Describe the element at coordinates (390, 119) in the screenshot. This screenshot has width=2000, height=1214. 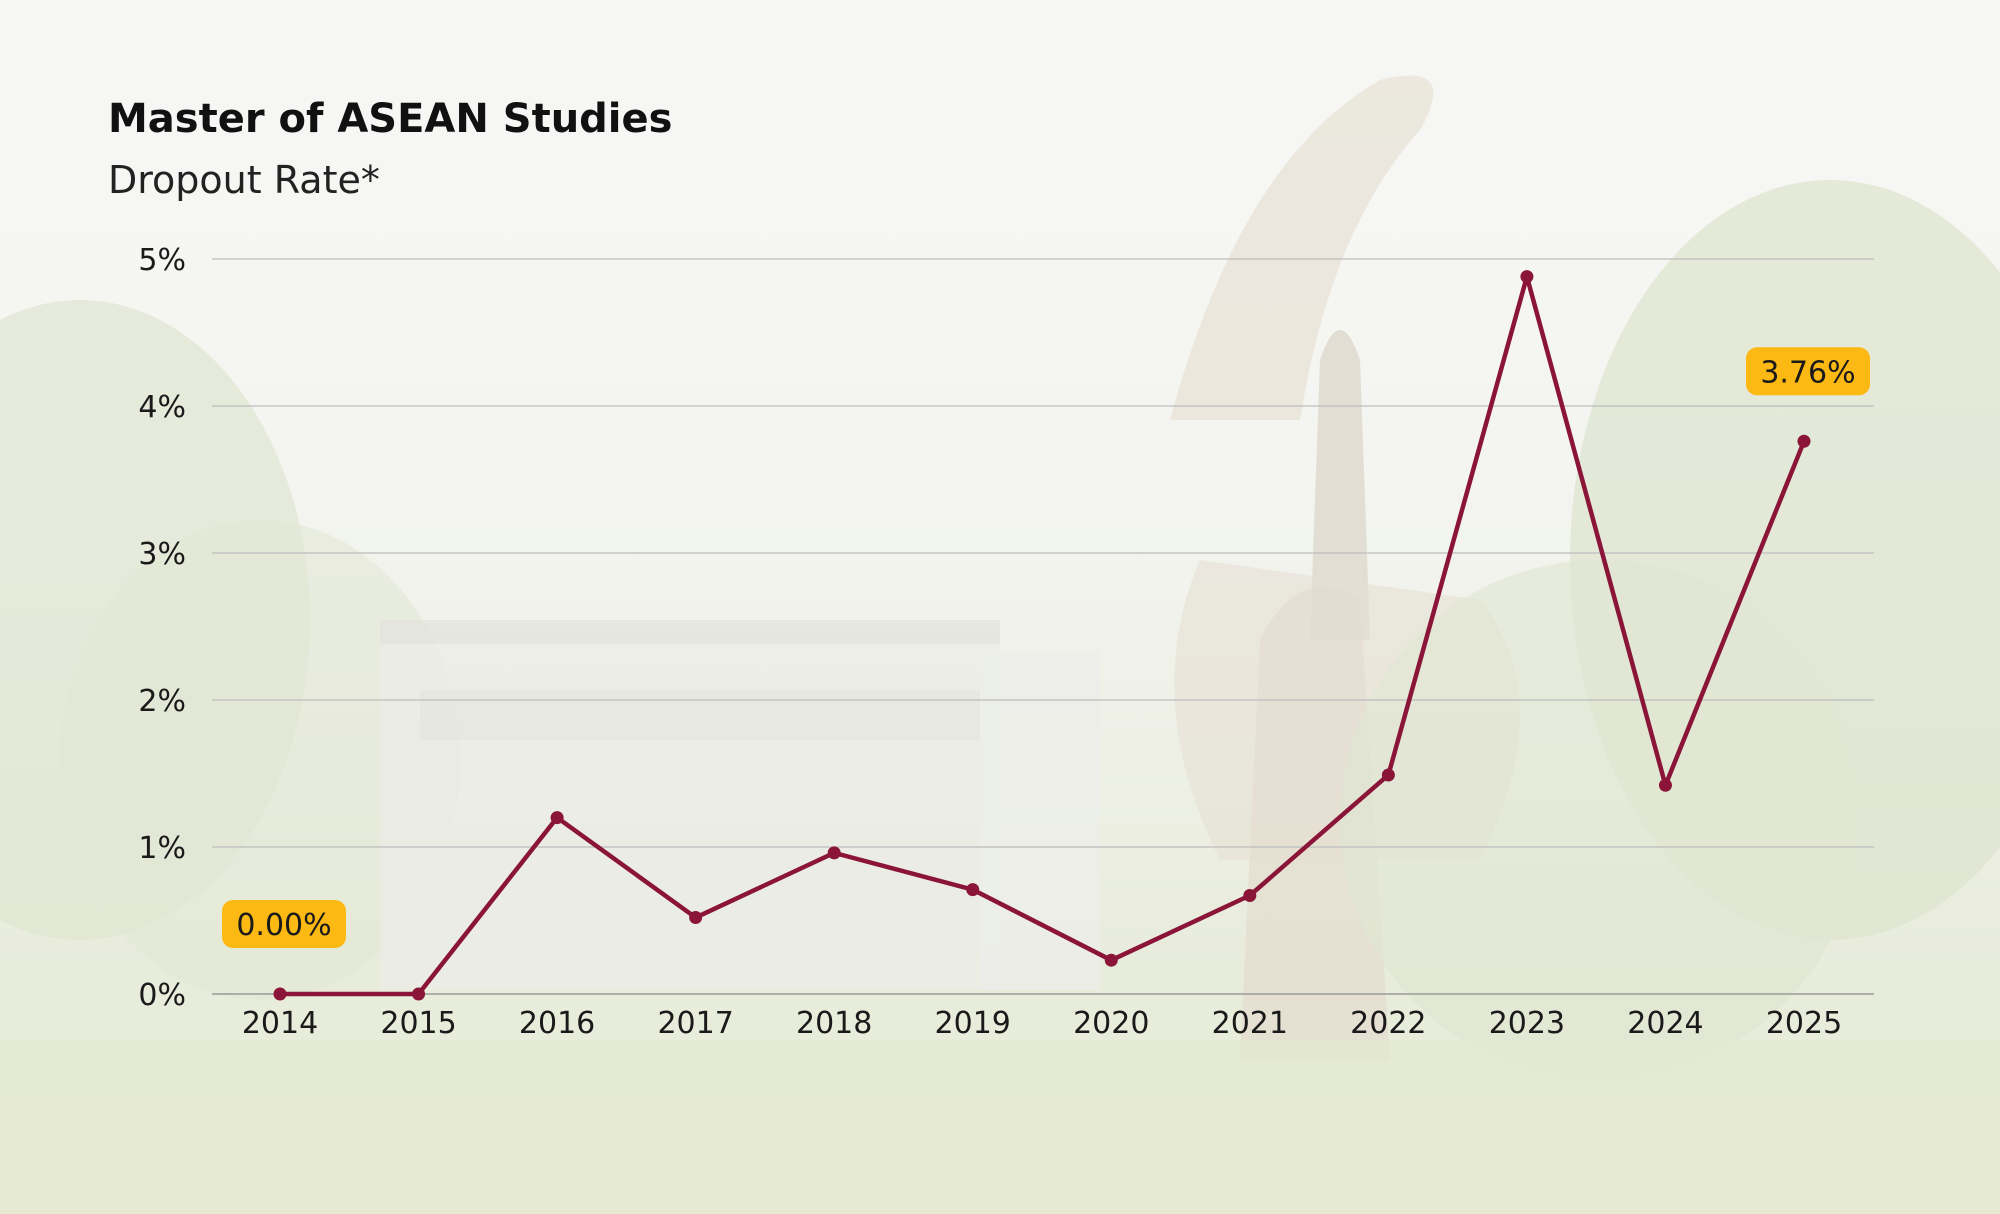
I see `chart-title: Master of ASEAN Studies` at that location.